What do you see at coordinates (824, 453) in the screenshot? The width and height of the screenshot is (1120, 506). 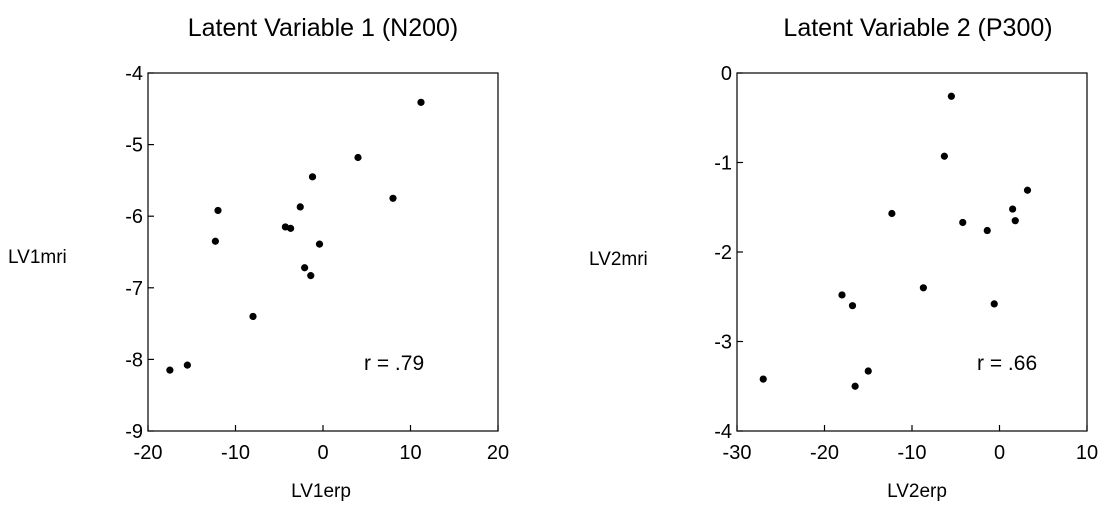 I see `chart-2-x-tick-label: -20` at bounding box center [824, 453].